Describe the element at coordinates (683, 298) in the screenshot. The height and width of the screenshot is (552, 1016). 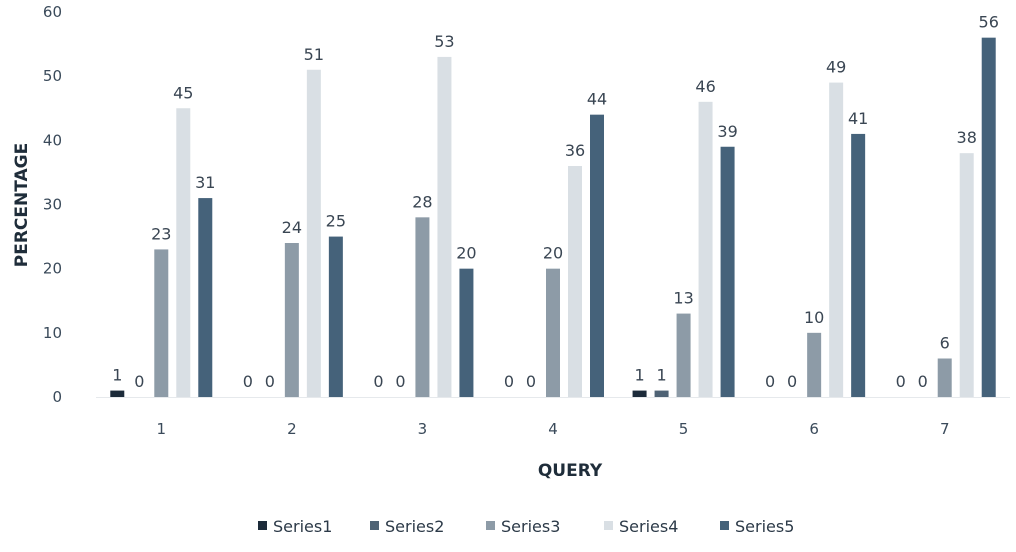
I see `data-label: 13` at that location.